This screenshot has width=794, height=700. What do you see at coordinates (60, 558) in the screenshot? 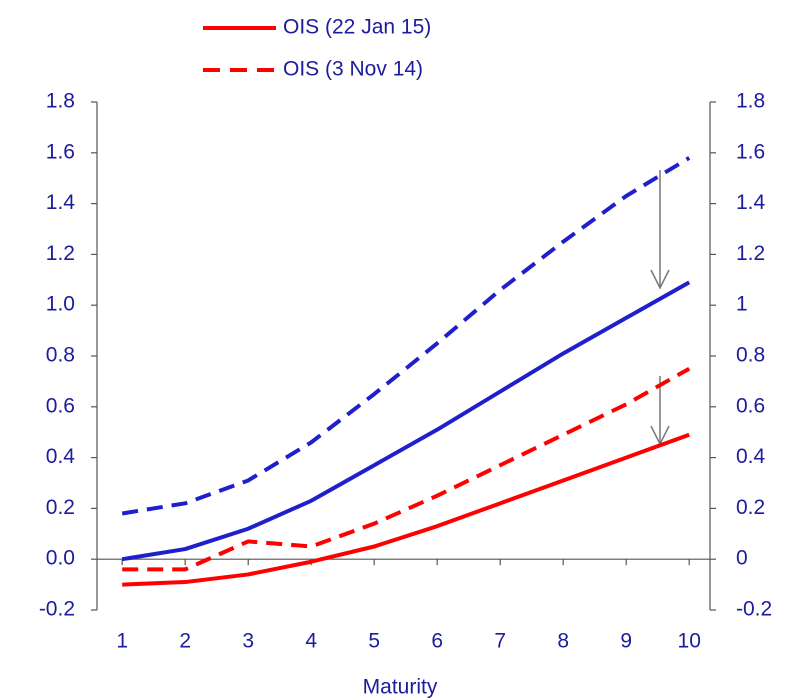
I see `y-tick-label: 0.0` at bounding box center [60, 558].